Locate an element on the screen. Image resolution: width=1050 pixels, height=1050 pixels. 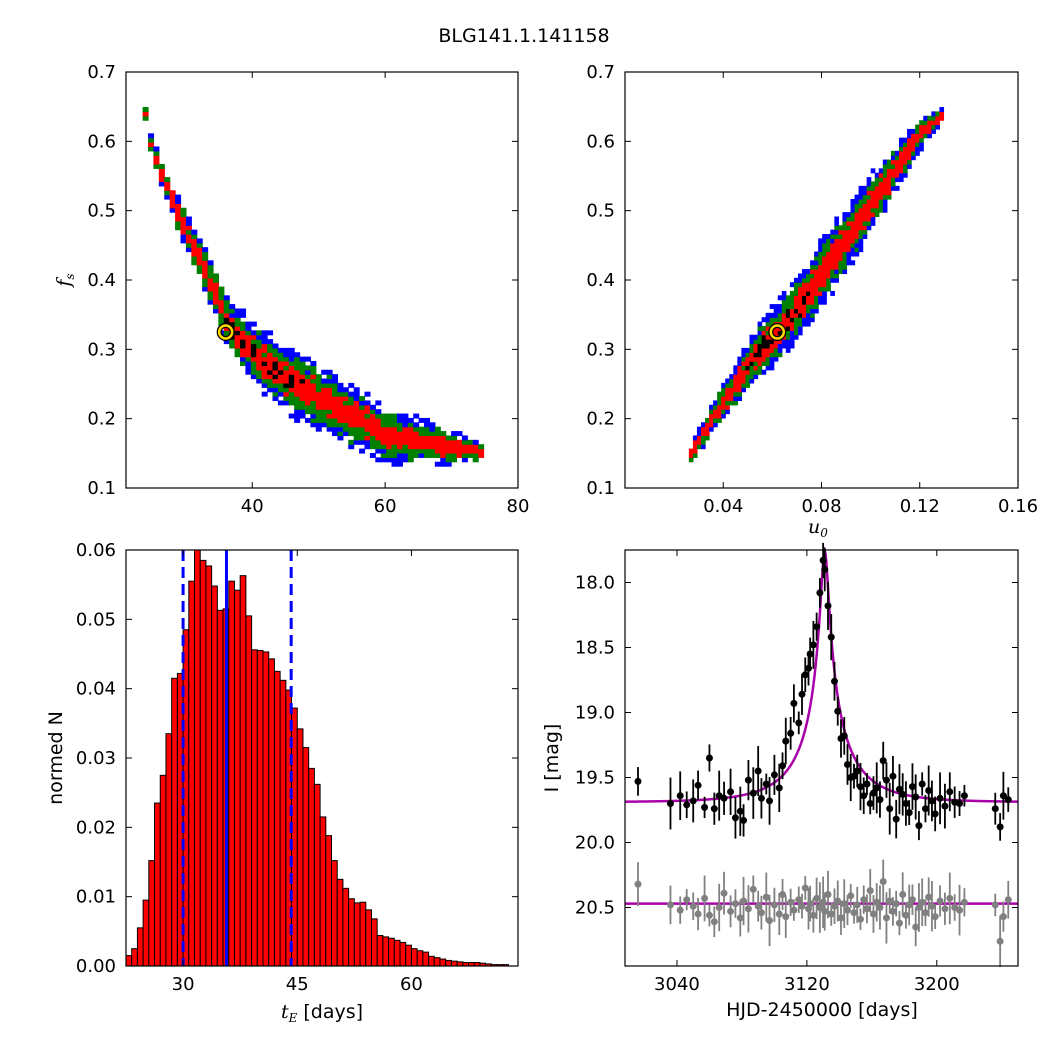
x-axis-label: HJD-2450000 [days] is located at coordinates (822, 1010).